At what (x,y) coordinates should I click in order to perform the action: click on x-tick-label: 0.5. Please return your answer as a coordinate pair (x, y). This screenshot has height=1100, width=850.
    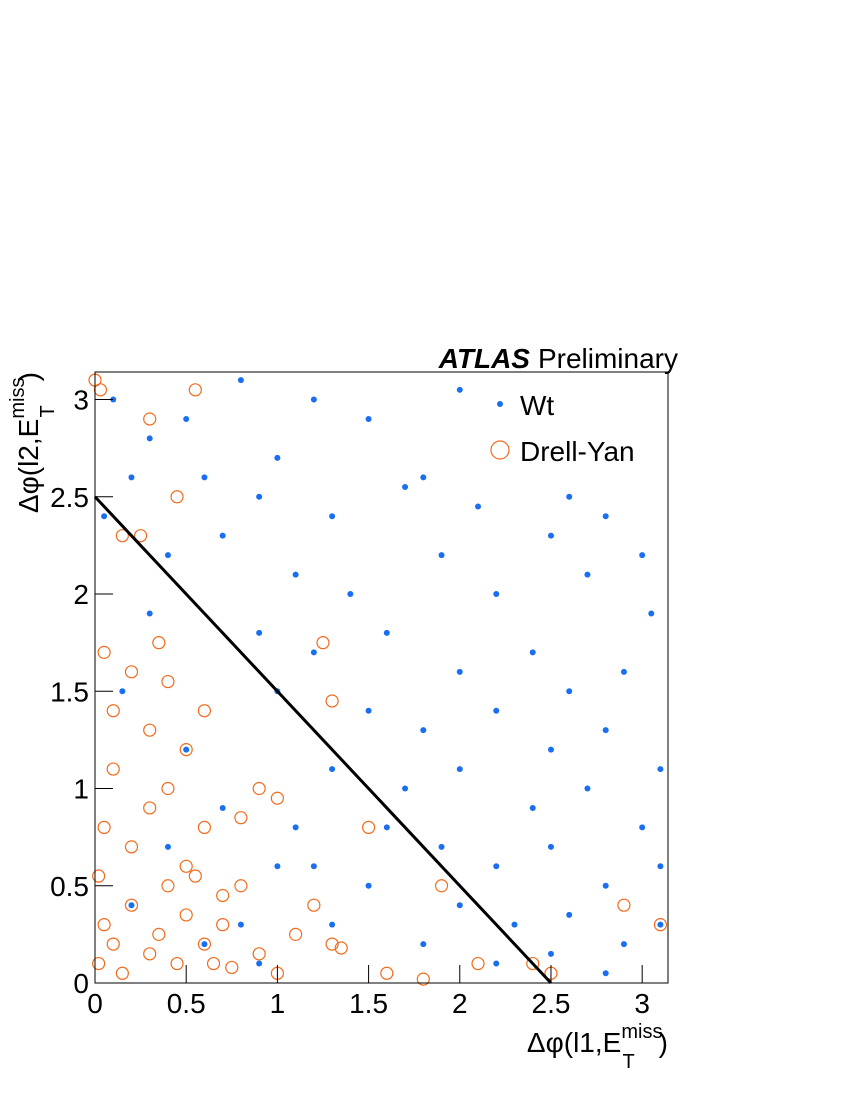
    Looking at the image, I should click on (186, 1003).